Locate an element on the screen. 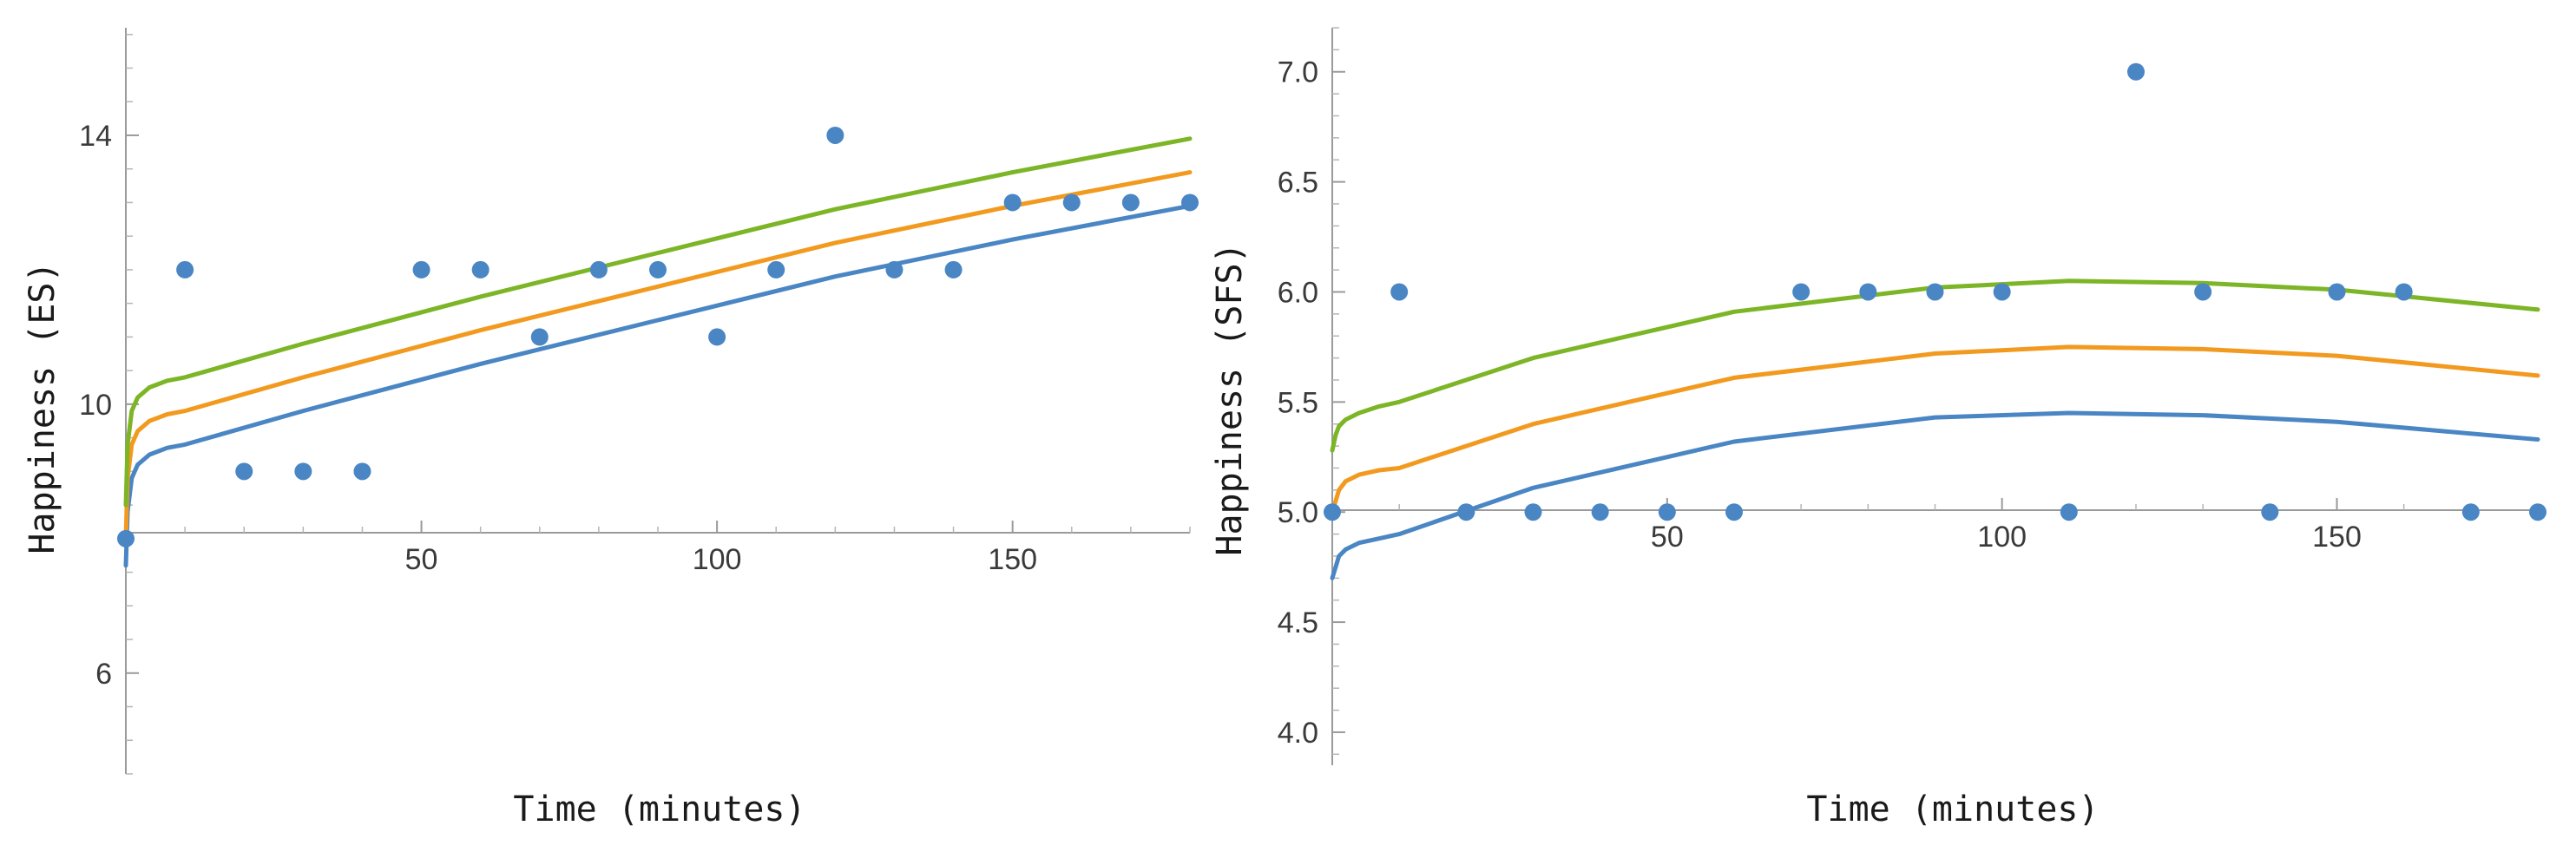 This screenshot has width=2576, height=852. chart-2-y-tick-label: 4.0 is located at coordinates (1298, 734).